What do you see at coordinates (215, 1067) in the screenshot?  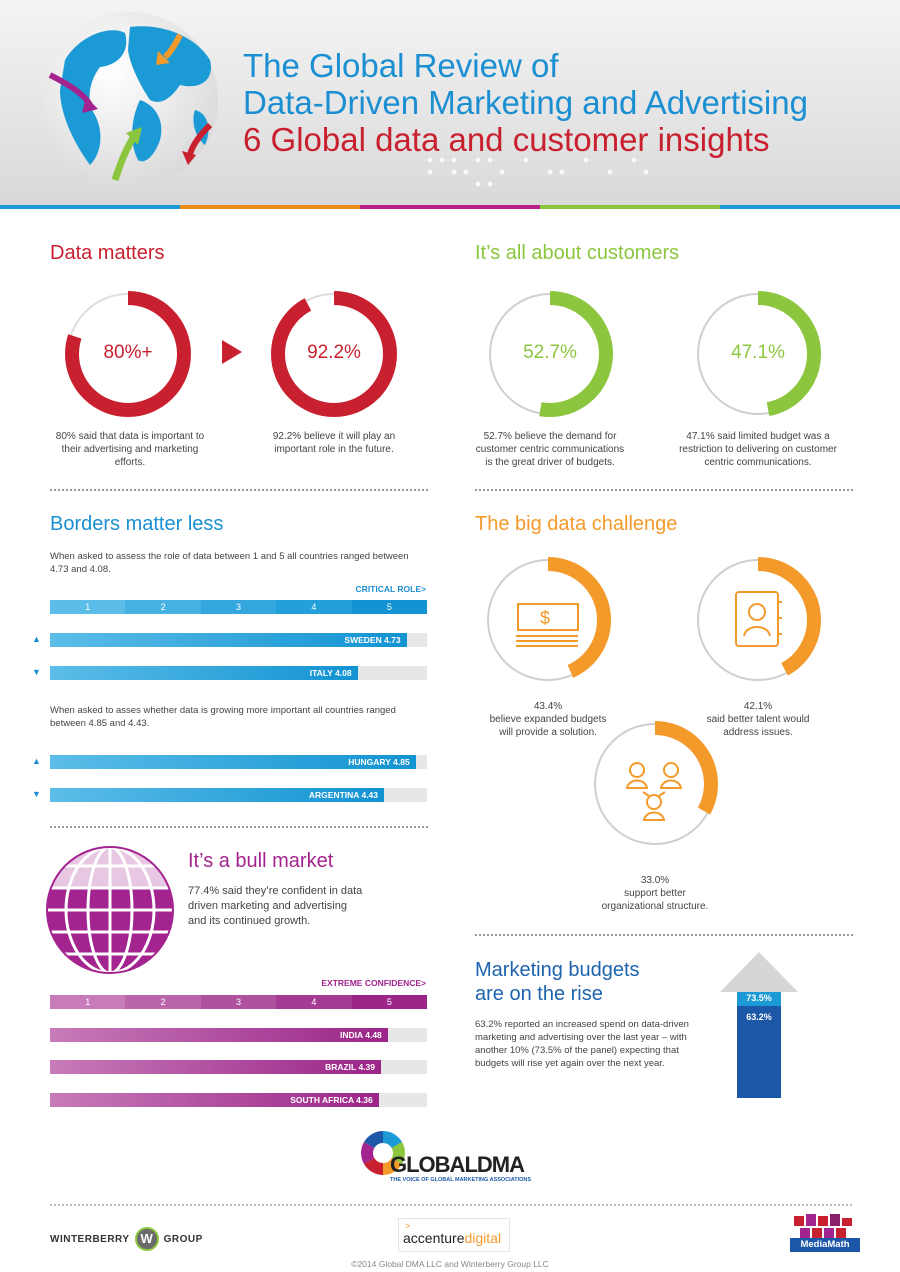 I see `bar-brazil: BRAZIL 4.39` at bounding box center [215, 1067].